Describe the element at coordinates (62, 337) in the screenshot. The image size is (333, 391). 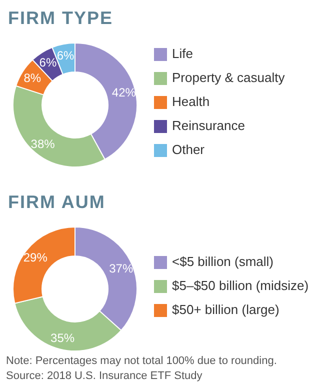
I see `data-label: 35%` at that location.